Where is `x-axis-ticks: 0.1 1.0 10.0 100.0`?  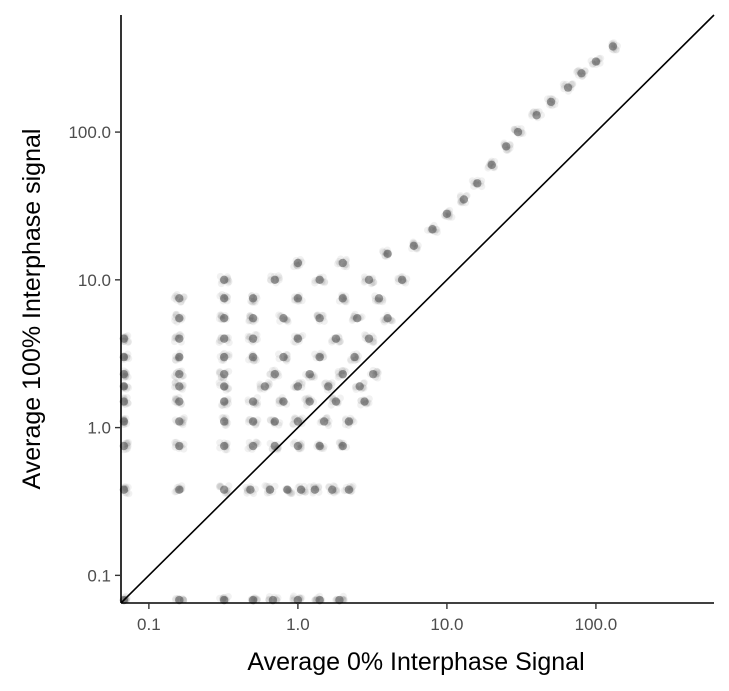
x-axis-ticks: 0.1 1.0 10.0 100.0 is located at coordinates (377, 618).